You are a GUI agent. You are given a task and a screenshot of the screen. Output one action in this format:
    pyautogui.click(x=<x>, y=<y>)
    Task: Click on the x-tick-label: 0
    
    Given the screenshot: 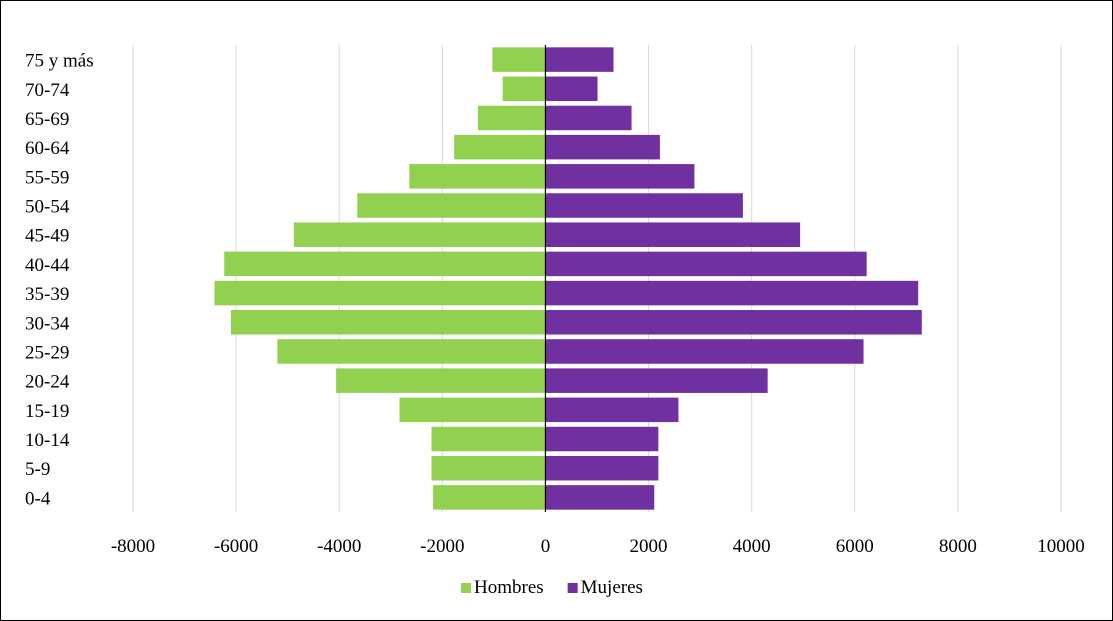 What is the action you would take?
    pyautogui.click(x=546, y=546)
    